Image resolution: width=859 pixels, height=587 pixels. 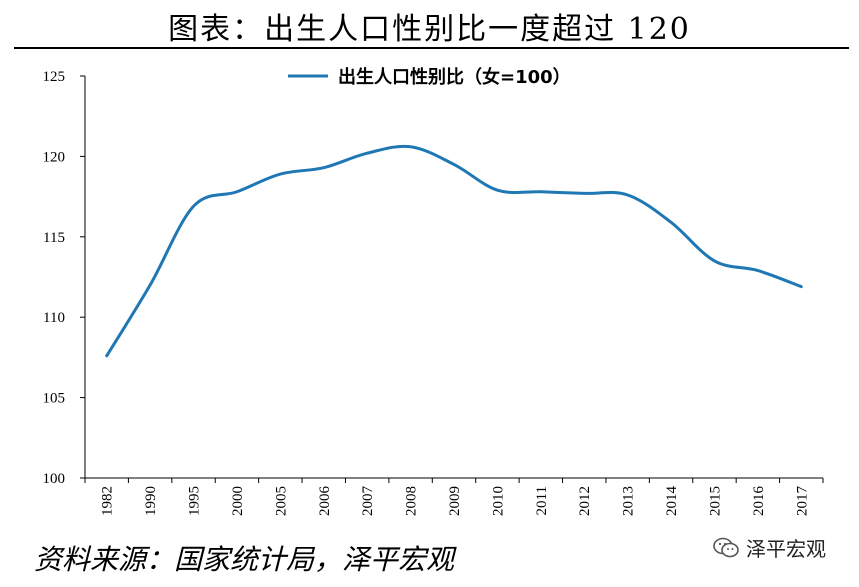 I want to click on wechat-icon, so click(x=726, y=547).